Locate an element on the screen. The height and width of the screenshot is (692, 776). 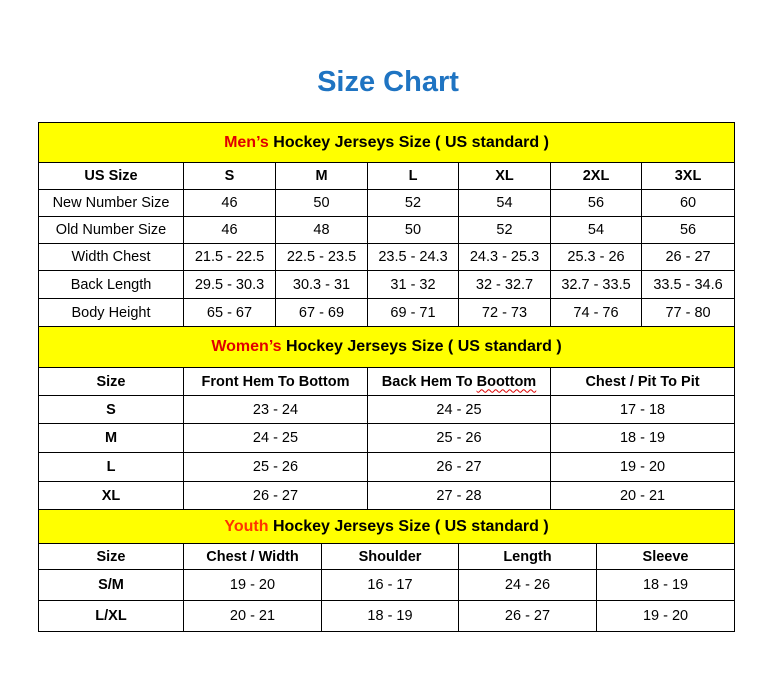
table-cell: 46 is located at coordinates (229, 203).